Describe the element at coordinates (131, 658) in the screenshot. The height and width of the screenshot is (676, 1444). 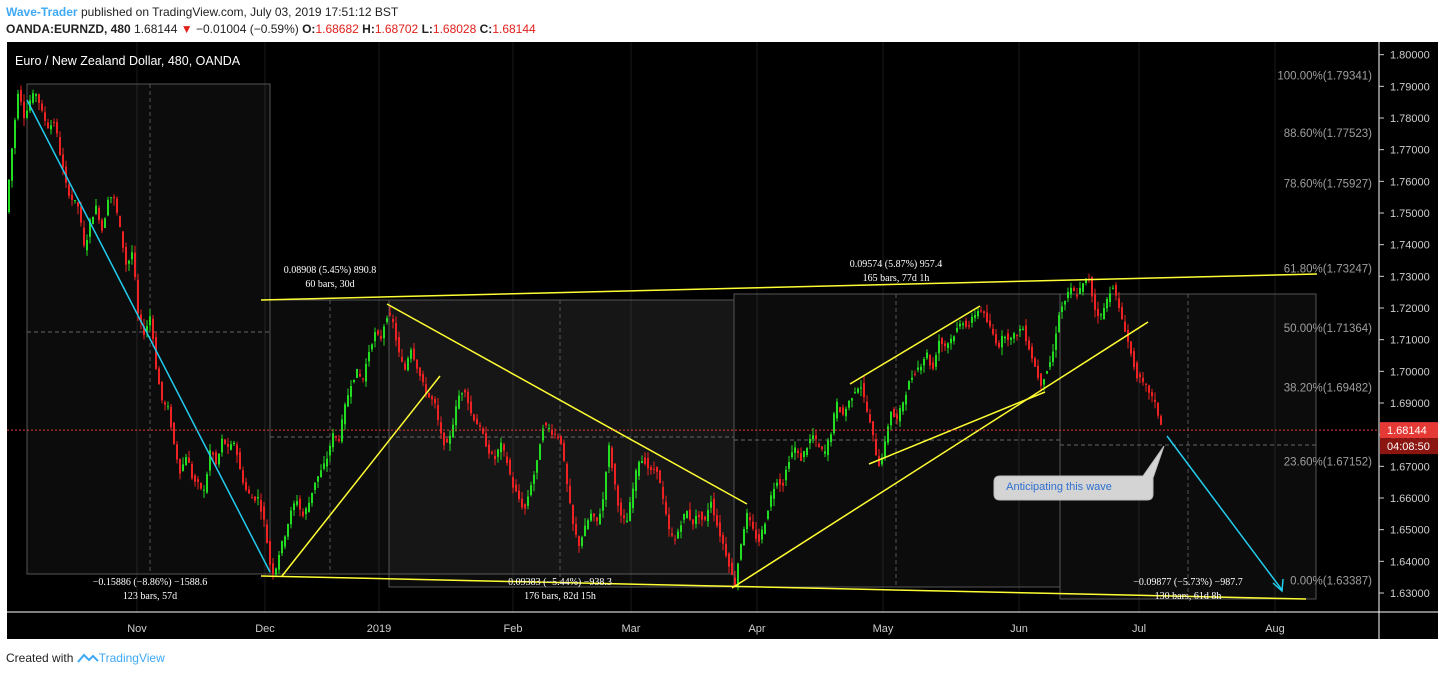
I see `tradingview-brand: TradingView` at that location.